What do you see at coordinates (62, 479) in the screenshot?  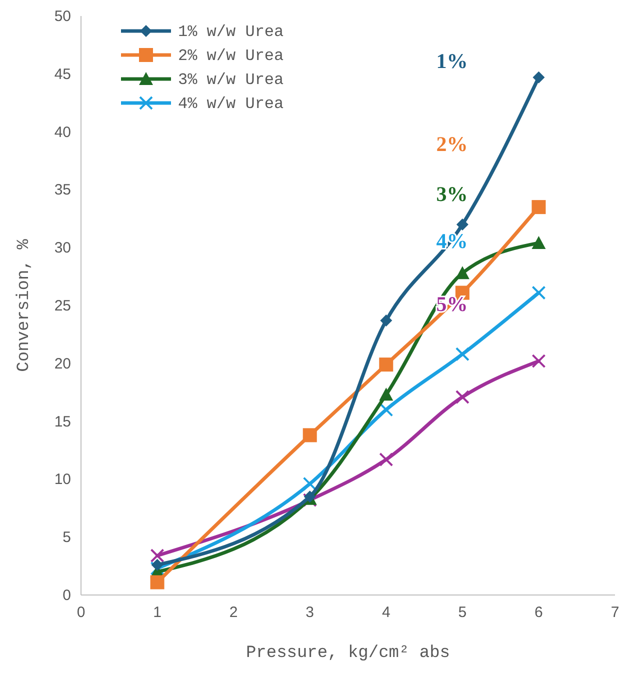 I see `y-tick-label: 10` at bounding box center [62, 479].